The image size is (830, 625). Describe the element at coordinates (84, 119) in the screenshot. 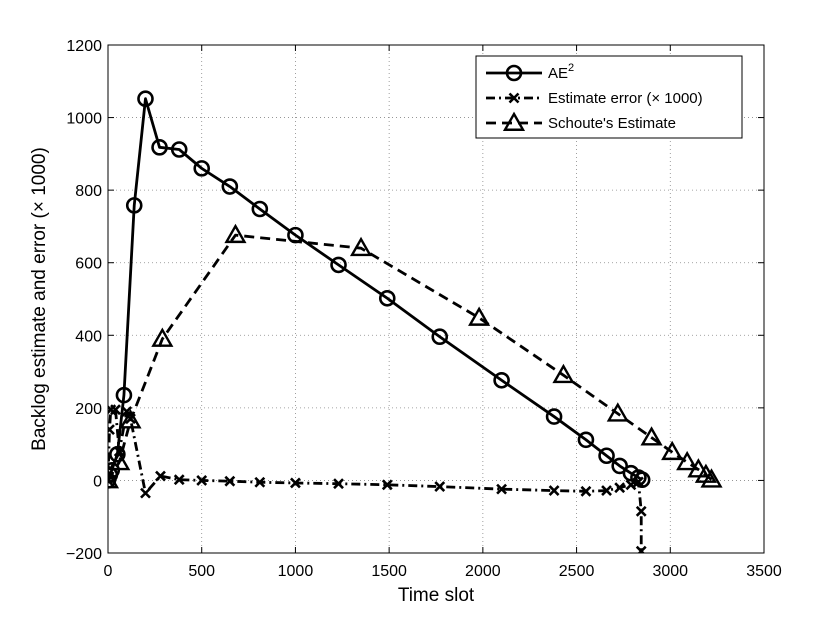

I see `y-tick-label: 1000` at that location.